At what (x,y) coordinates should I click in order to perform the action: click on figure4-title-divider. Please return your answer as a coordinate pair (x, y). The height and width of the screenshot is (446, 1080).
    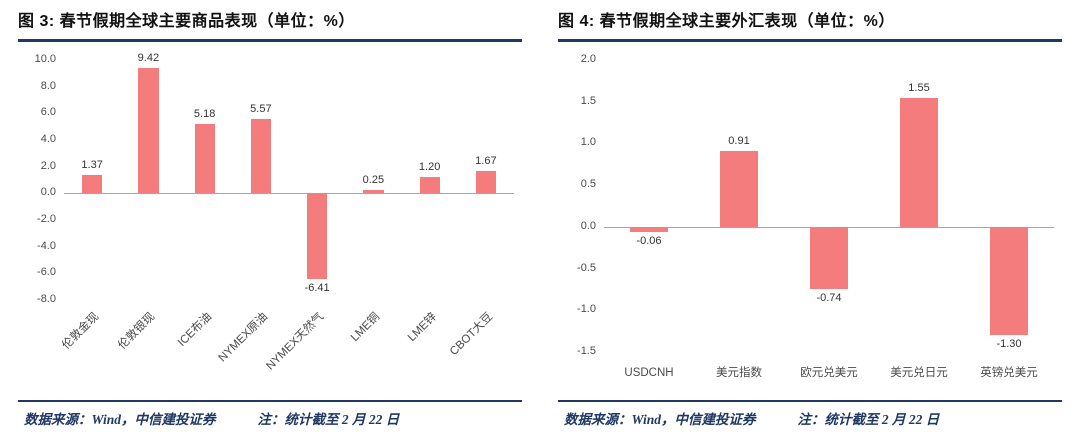
    Looking at the image, I should click on (810, 40).